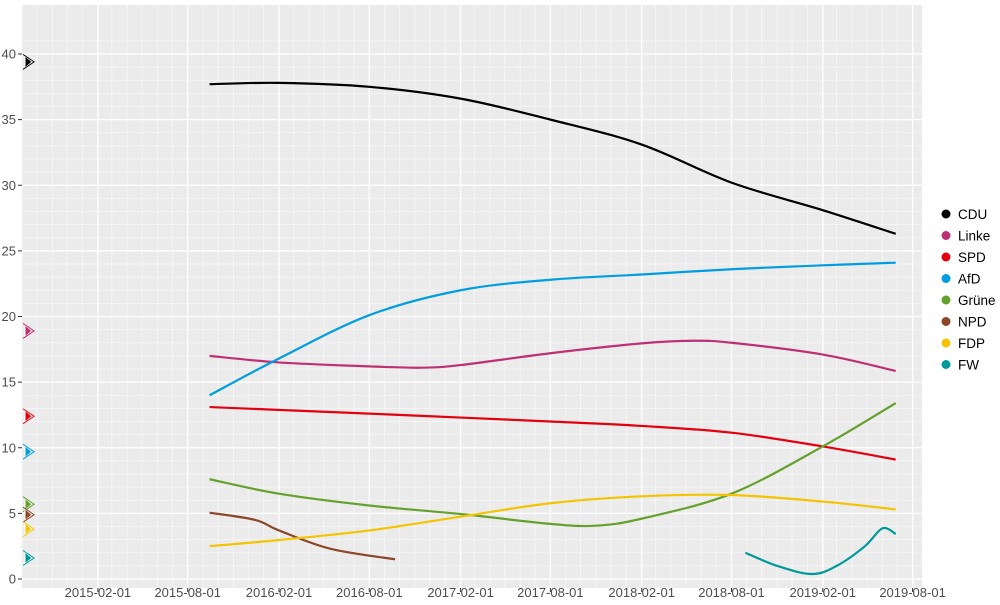  Describe the element at coordinates (9, 447) in the screenshot. I see `y-tick-label: 10` at that location.